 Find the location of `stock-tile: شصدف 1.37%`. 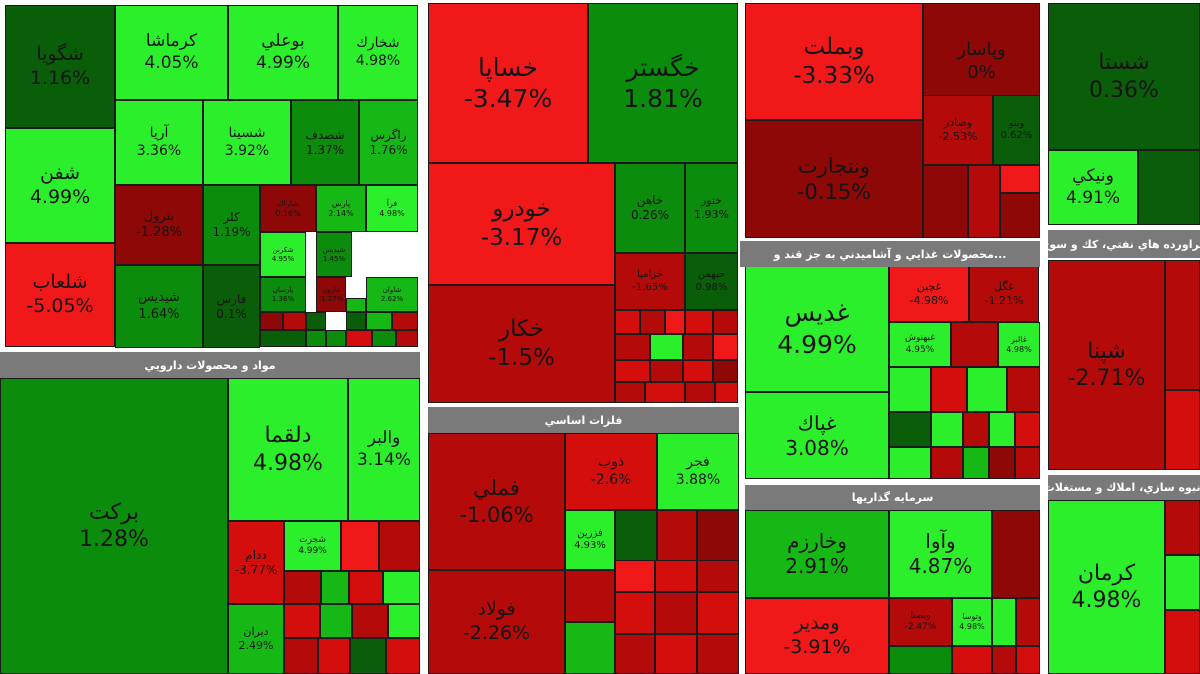

stock-tile: شصدف 1.37% is located at coordinates (325, 142).